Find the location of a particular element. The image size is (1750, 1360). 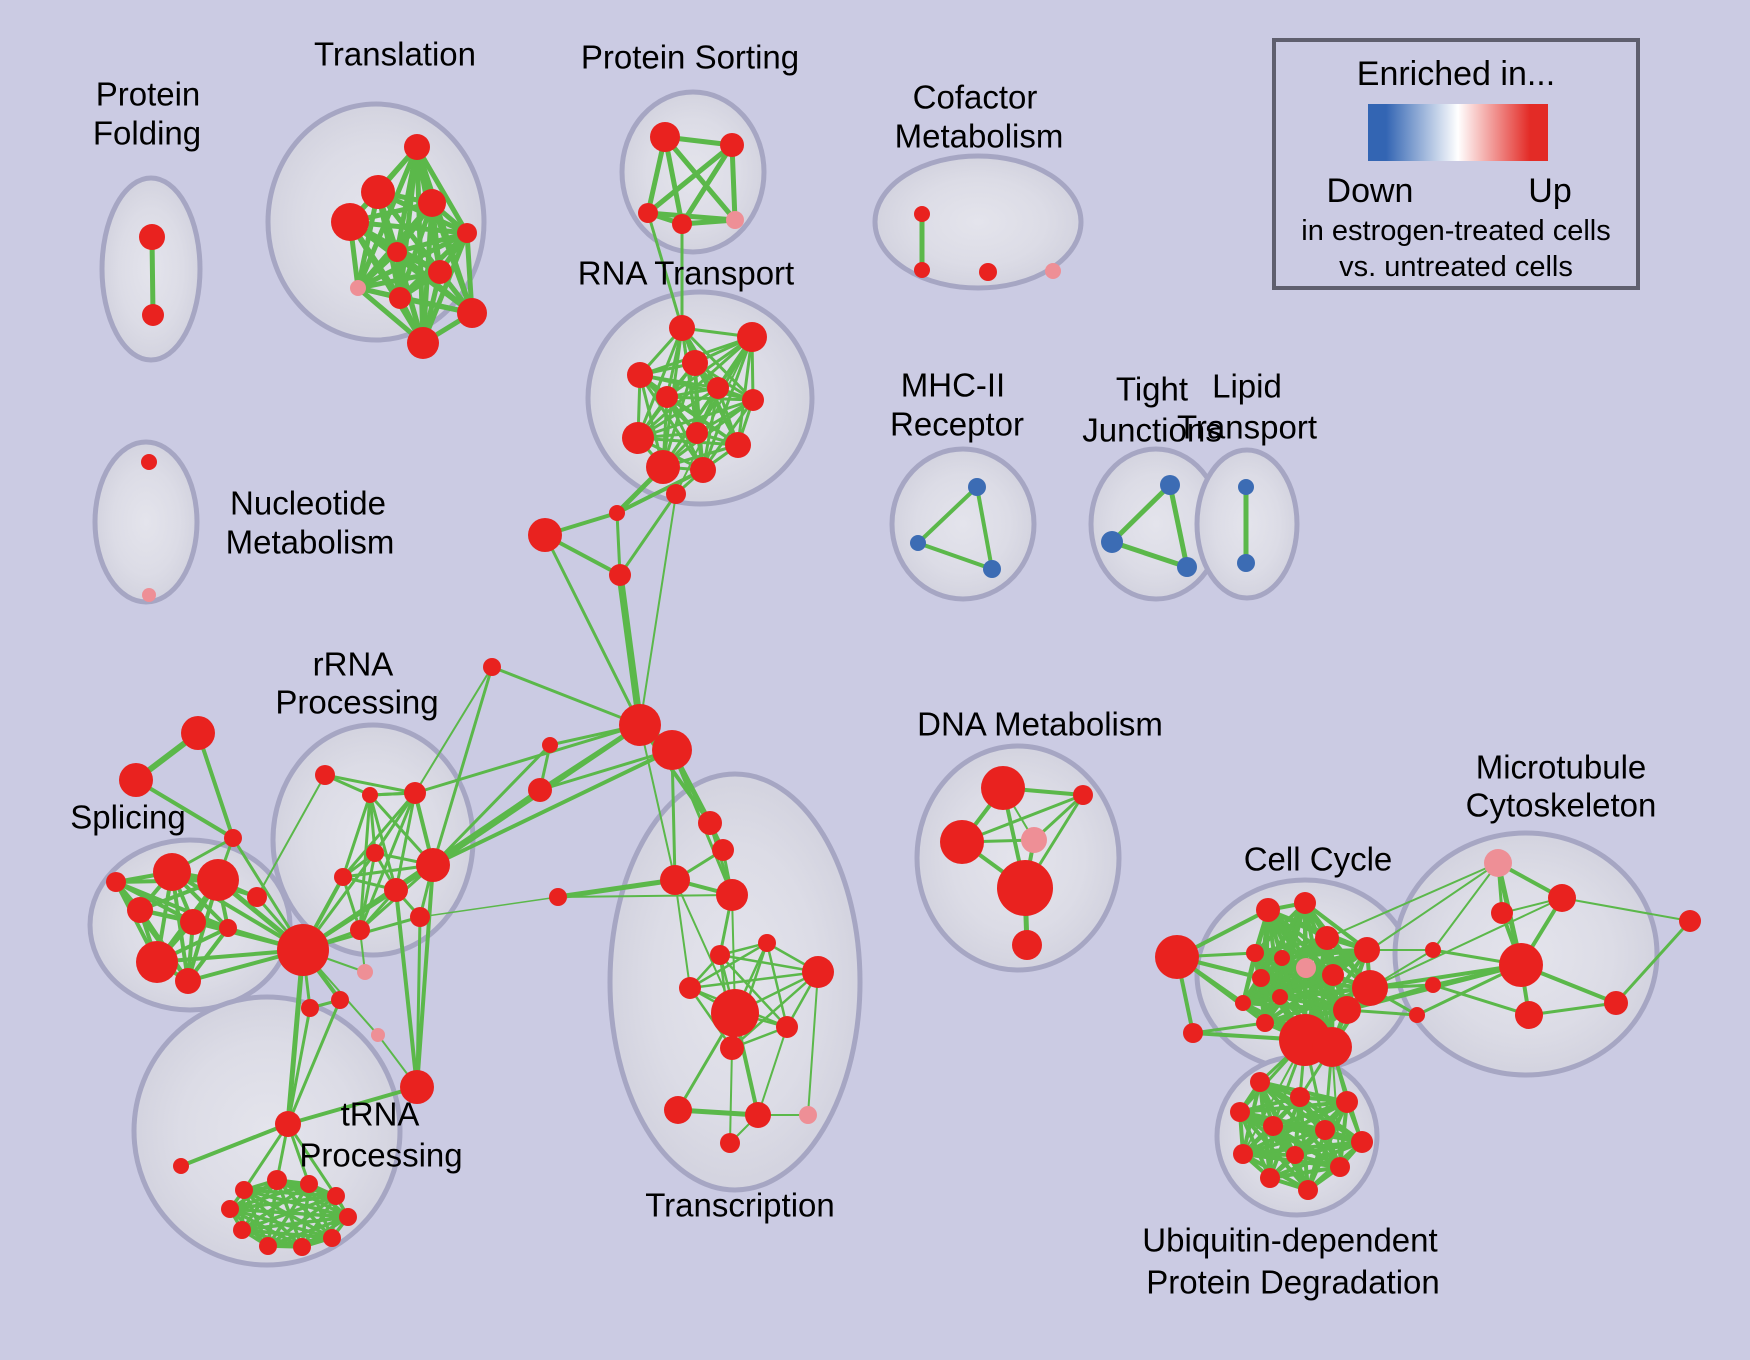

cluster-label-cofactor-metabolism: Metabolism is located at coordinates (979, 136).